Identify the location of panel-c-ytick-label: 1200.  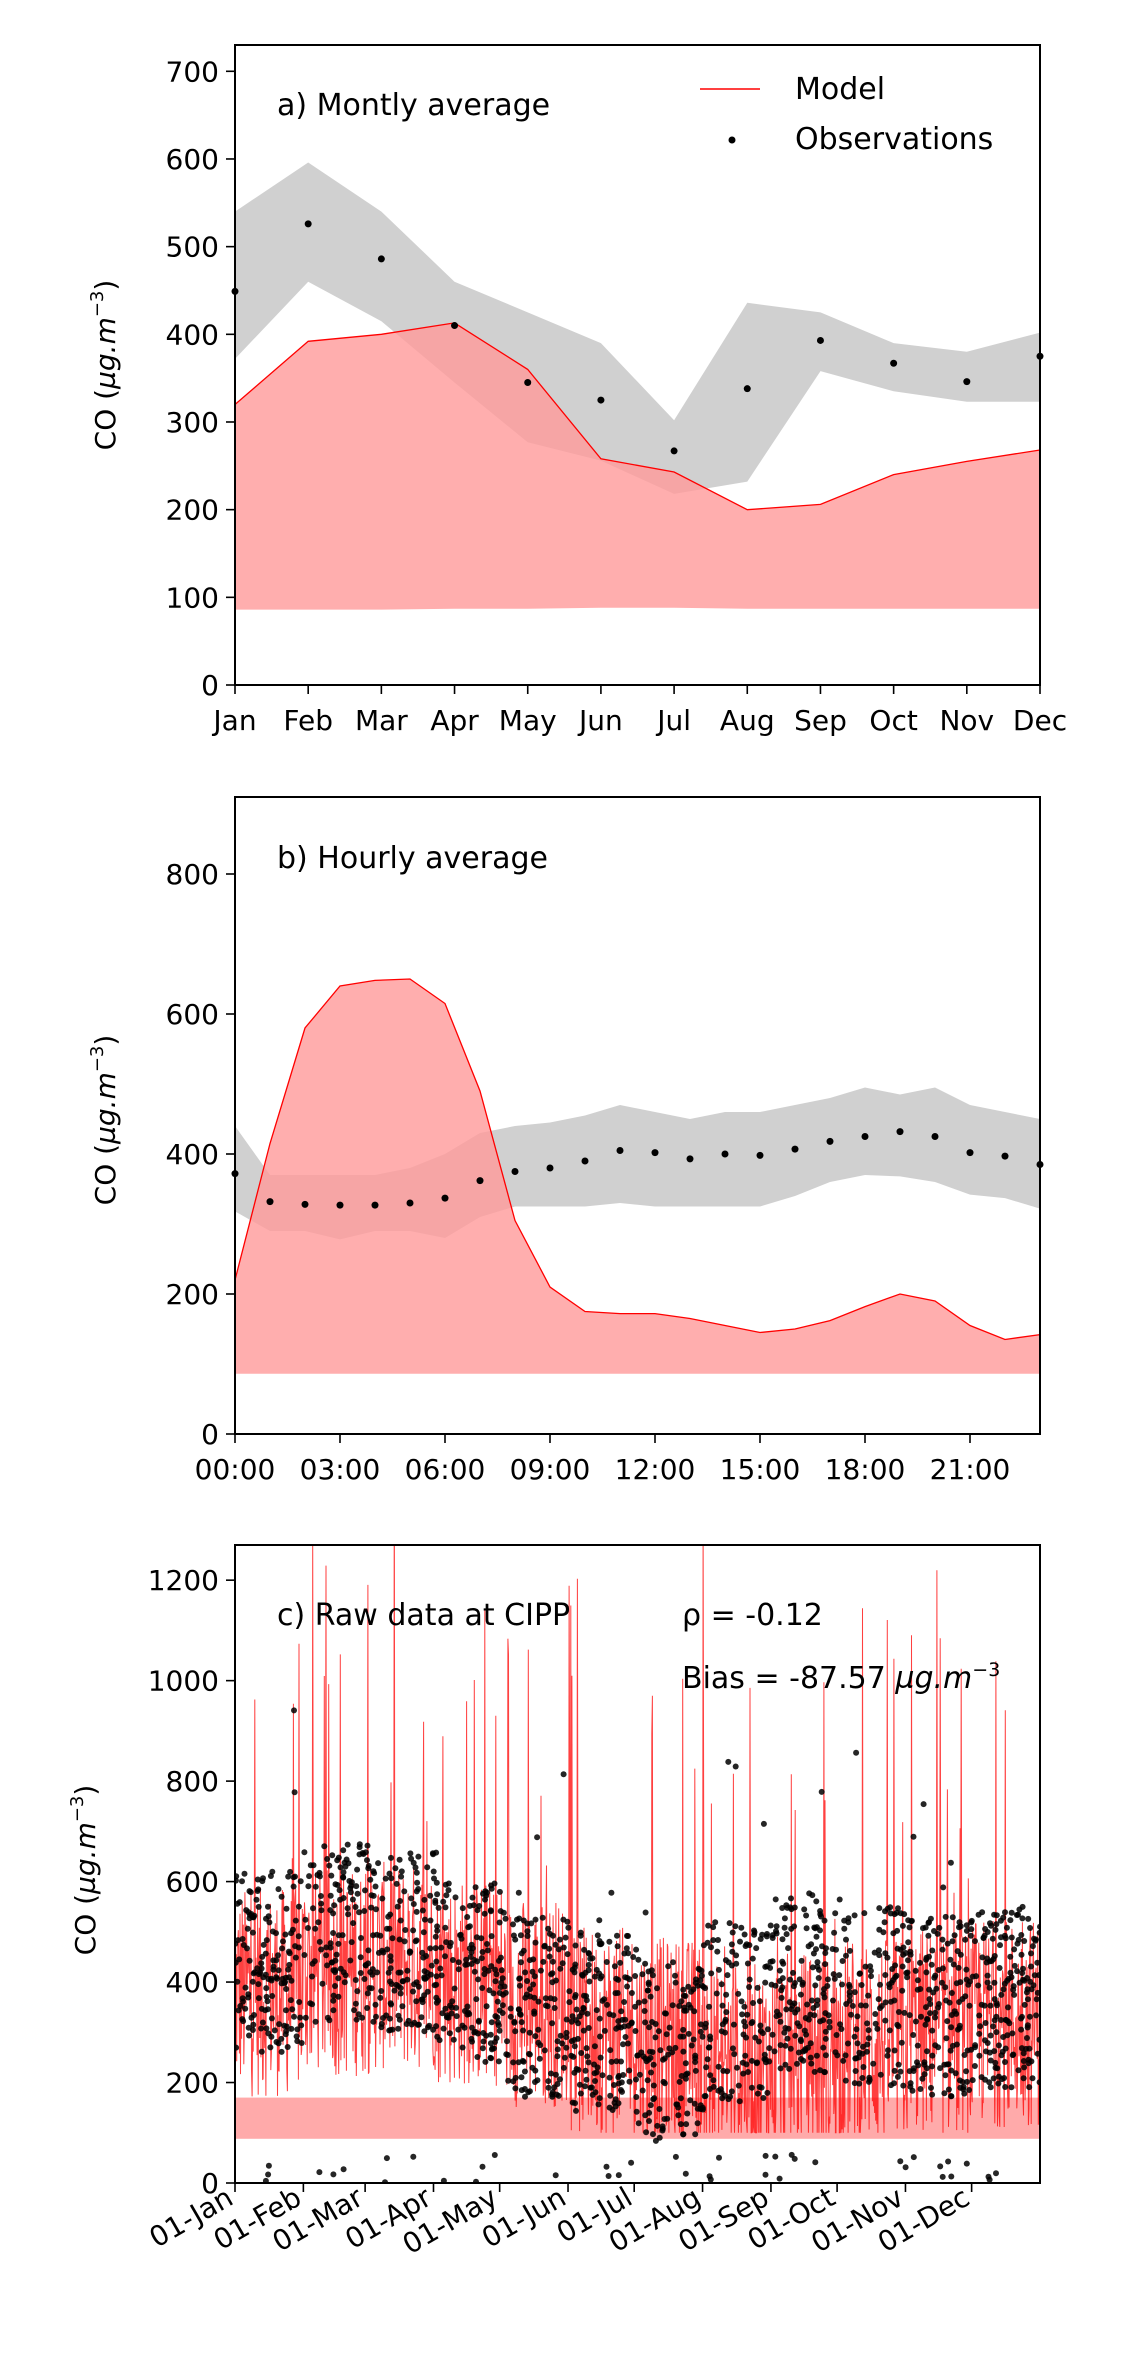
(183, 1580).